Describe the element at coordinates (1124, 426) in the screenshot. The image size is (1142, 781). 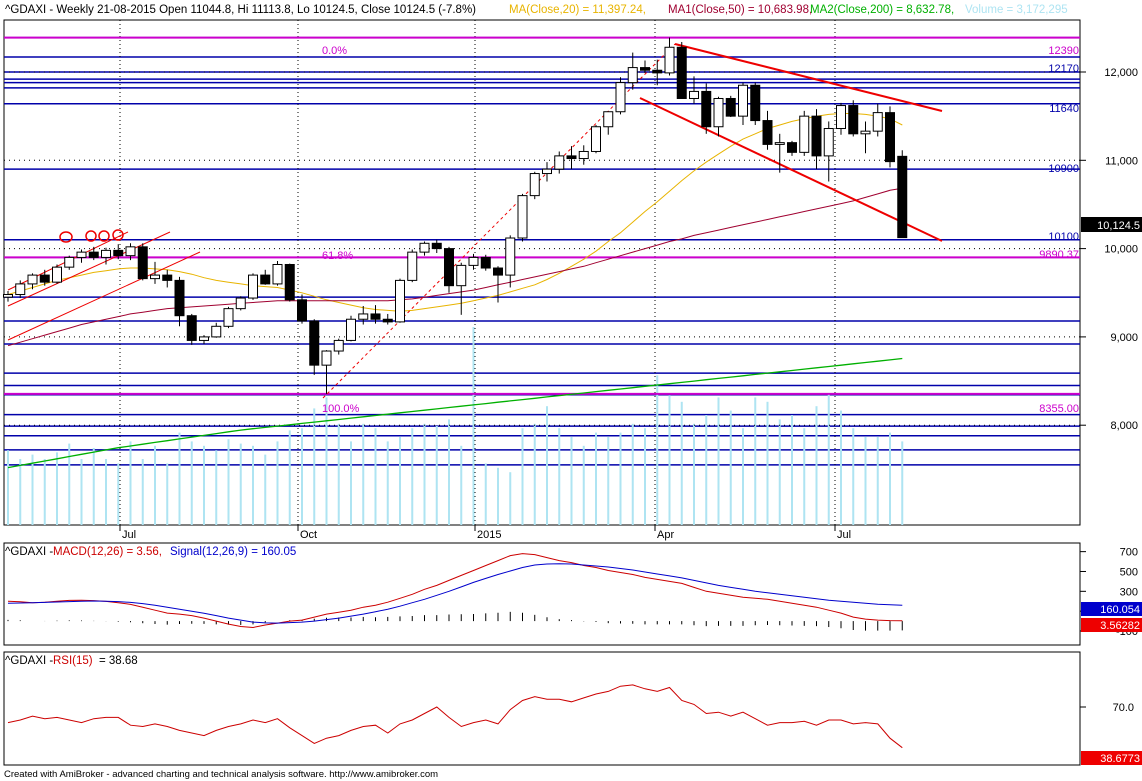
I see `price-tick-label: 8,000` at that location.